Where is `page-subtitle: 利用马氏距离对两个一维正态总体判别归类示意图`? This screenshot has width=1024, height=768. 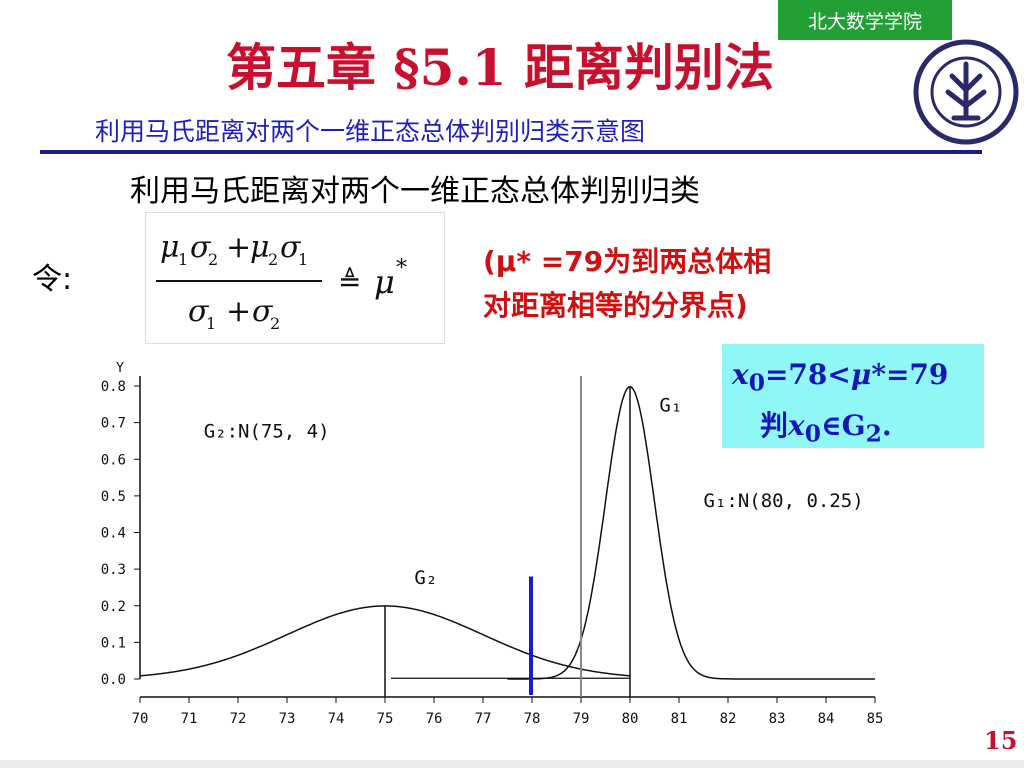
page-subtitle: 利用马氏距离对两个一维正态总体判别归类示意图 is located at coordinates (370, 131).